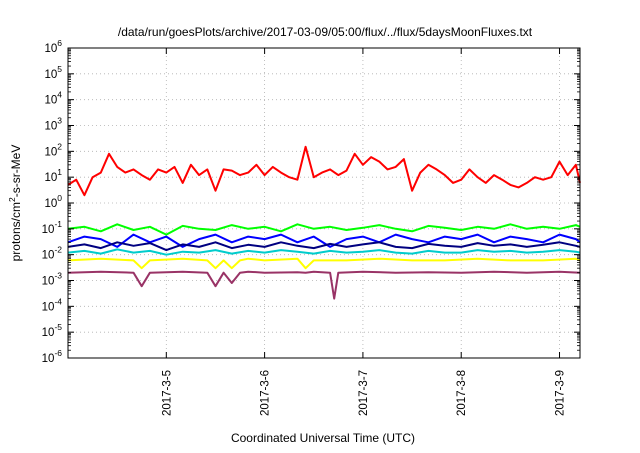 The width and height of the screenshot is (640, 453). I want to click on y-tick-label: 10⁻¹, so click(52, 227).